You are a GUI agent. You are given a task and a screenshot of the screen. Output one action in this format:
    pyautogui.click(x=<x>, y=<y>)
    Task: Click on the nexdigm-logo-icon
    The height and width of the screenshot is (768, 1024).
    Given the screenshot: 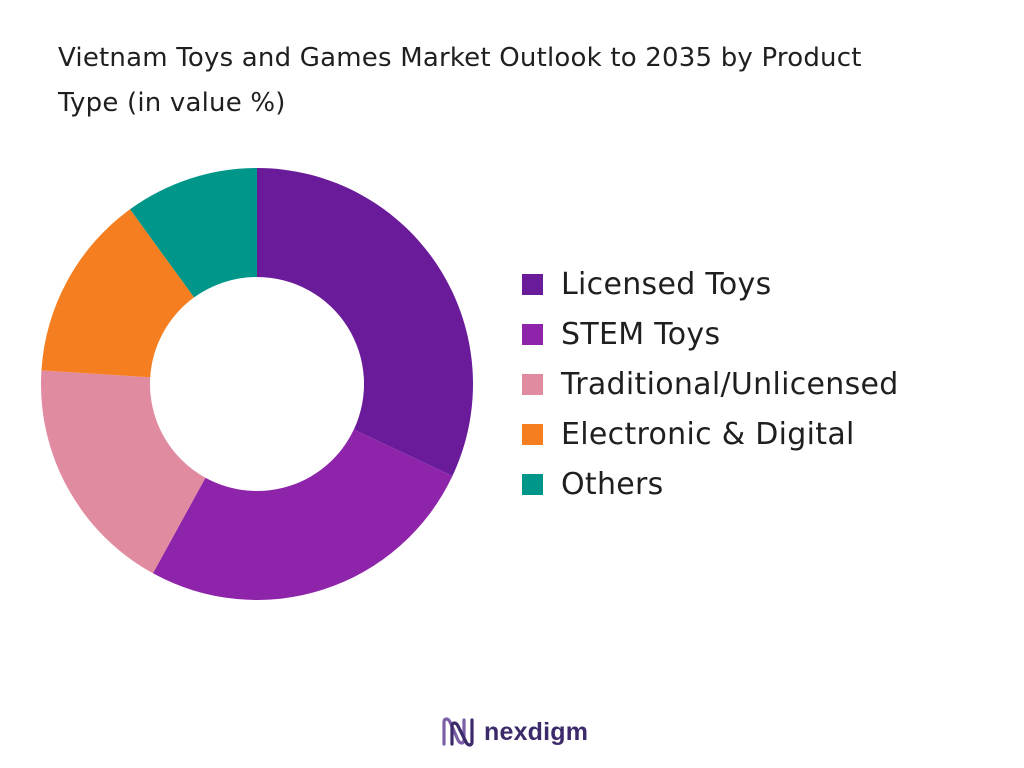 What is the action you would take?
    pyautogui.click(x=458, y=732)
    